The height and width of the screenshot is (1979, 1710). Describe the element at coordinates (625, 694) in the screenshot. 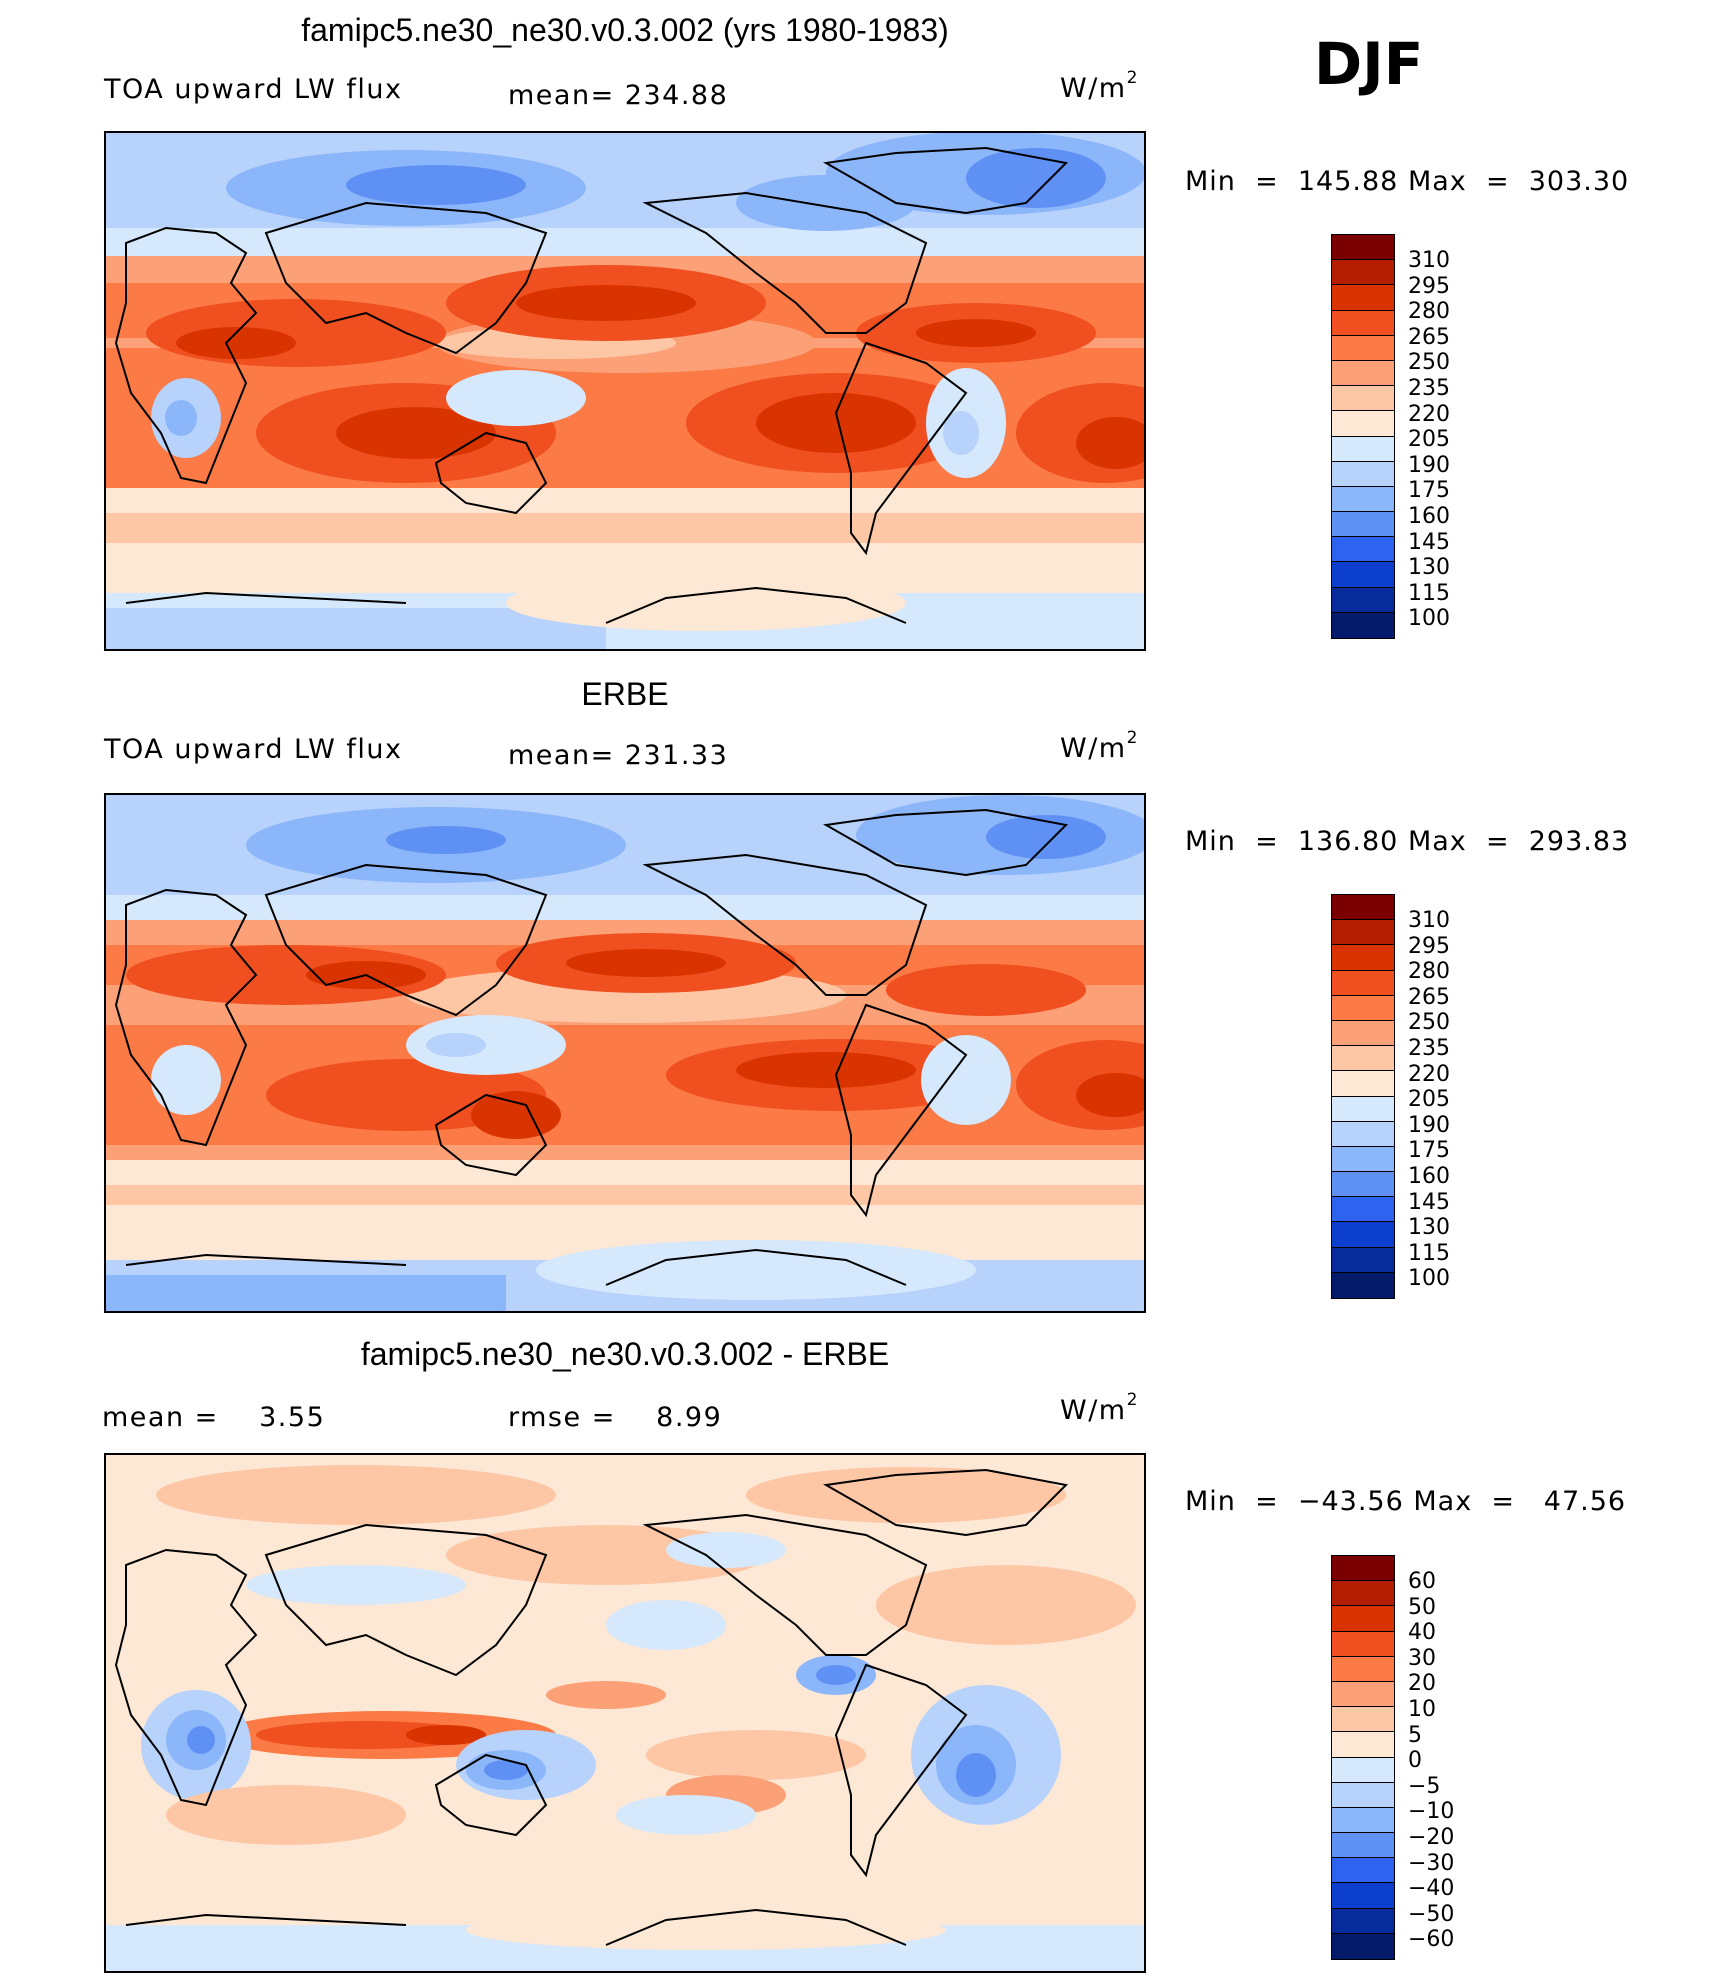

I see `panel-obs-title: ERBE` at that location.